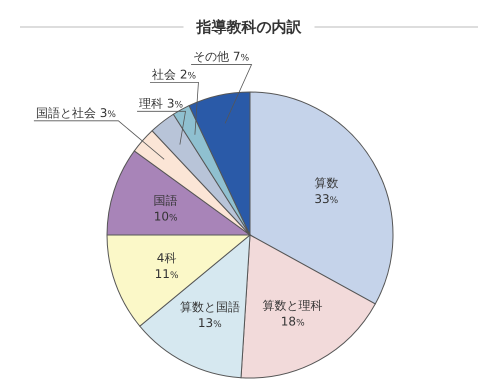 This screenshot has height=392, width=498. Describe the element at coordinates (210, 323) in the screenshot. I see `data-label: 13%` at that location.